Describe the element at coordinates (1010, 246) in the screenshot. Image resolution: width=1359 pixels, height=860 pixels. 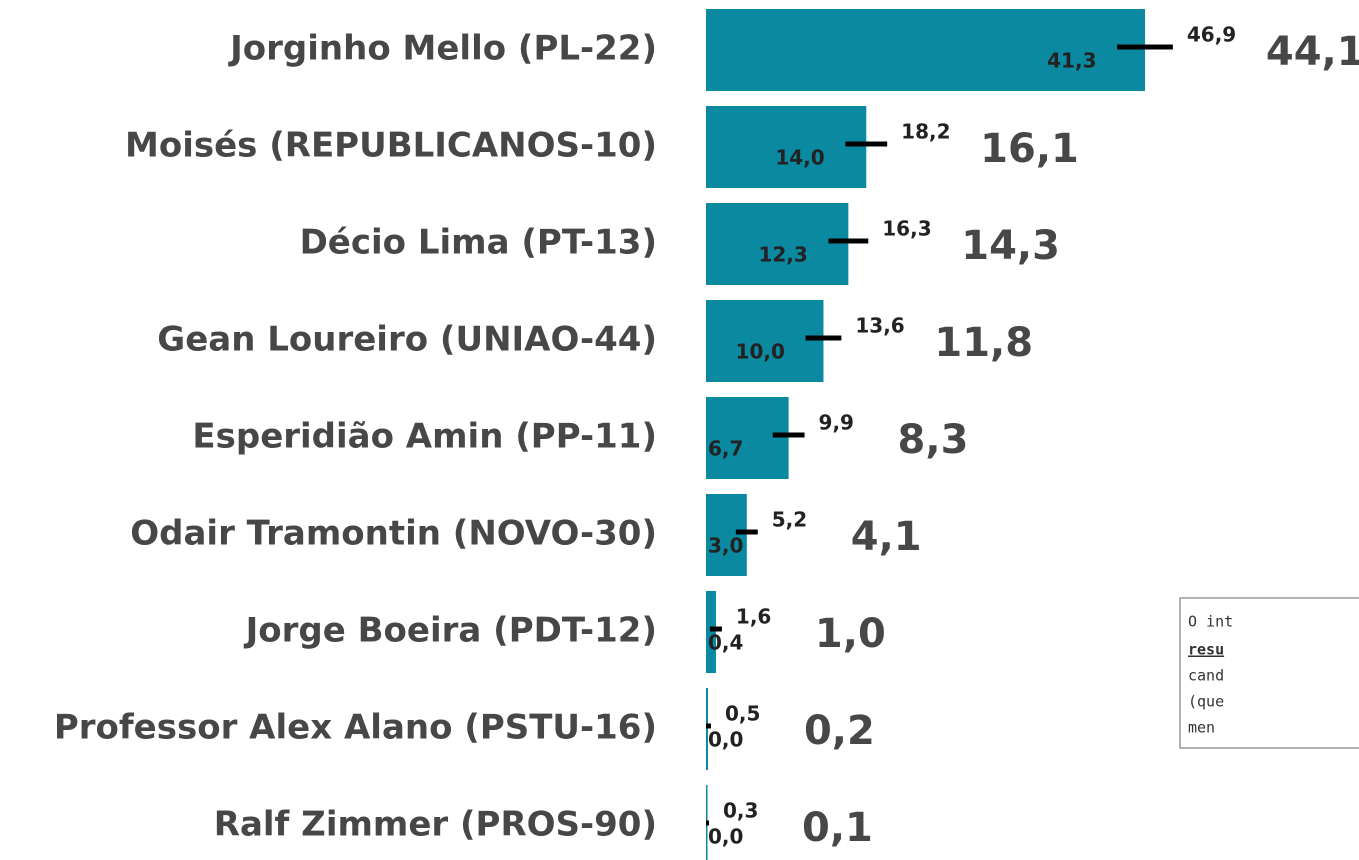
I see `value-label: 14,3` at that location.